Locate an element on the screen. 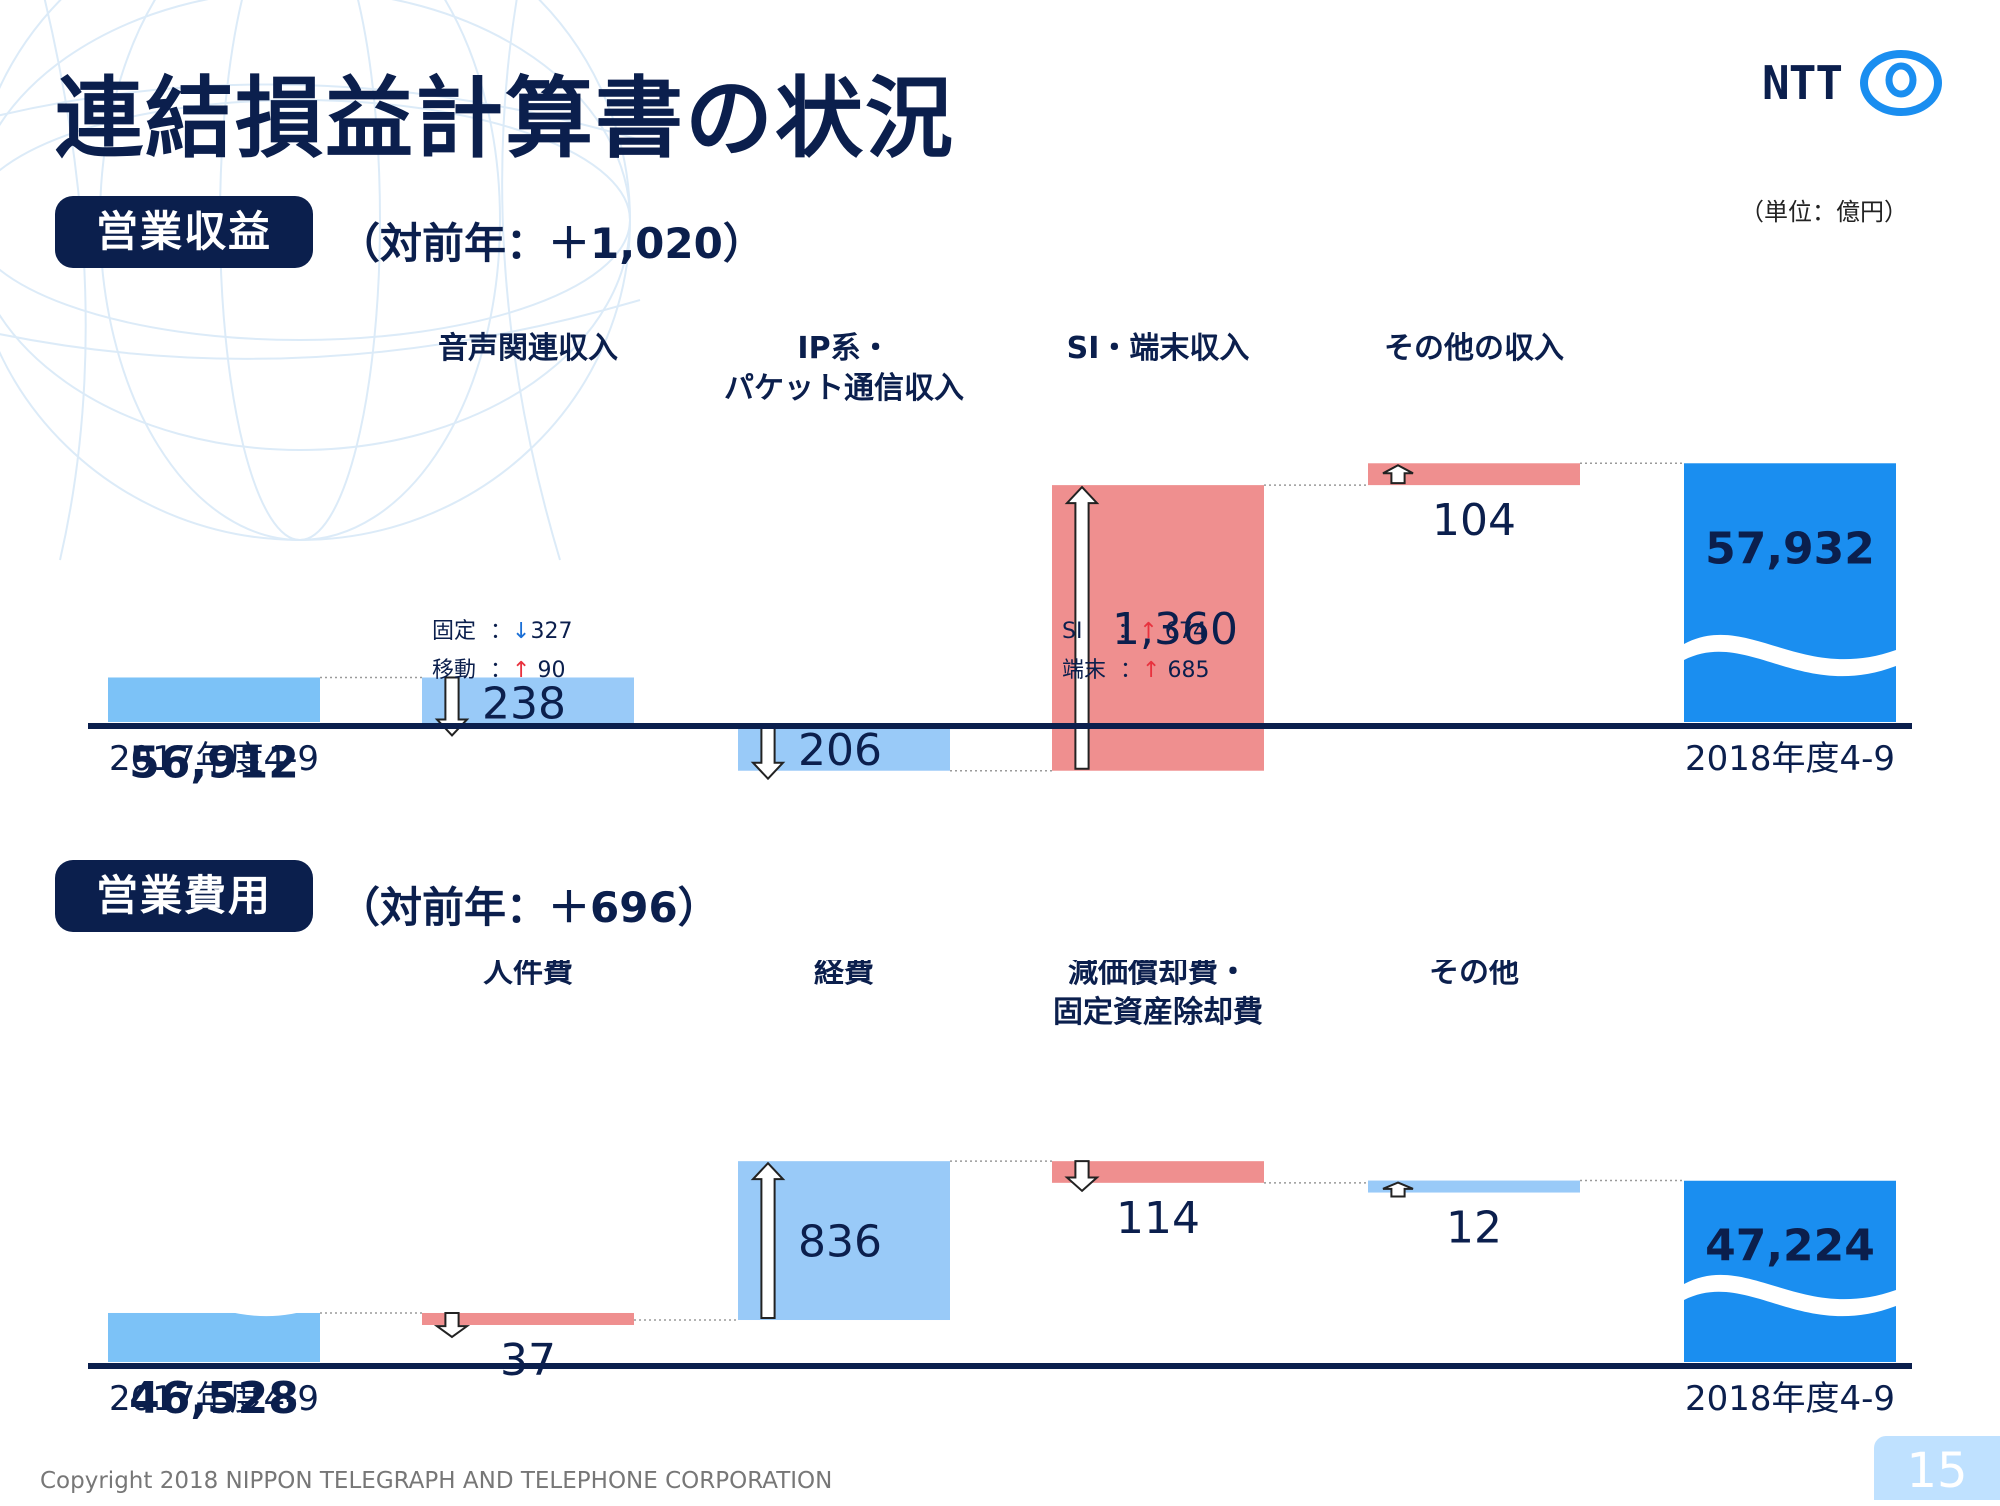  step-category-label: SI・端末収入 is located at coordinates (1158, 348).